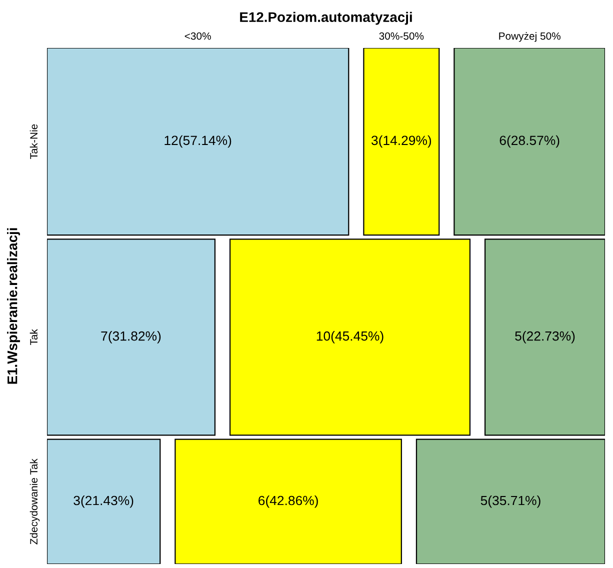 The image size is (613, 568). Describe the element at coordinates (530, 141) in the screenshot. I see `data-label: 6(28.57%)` at that location.